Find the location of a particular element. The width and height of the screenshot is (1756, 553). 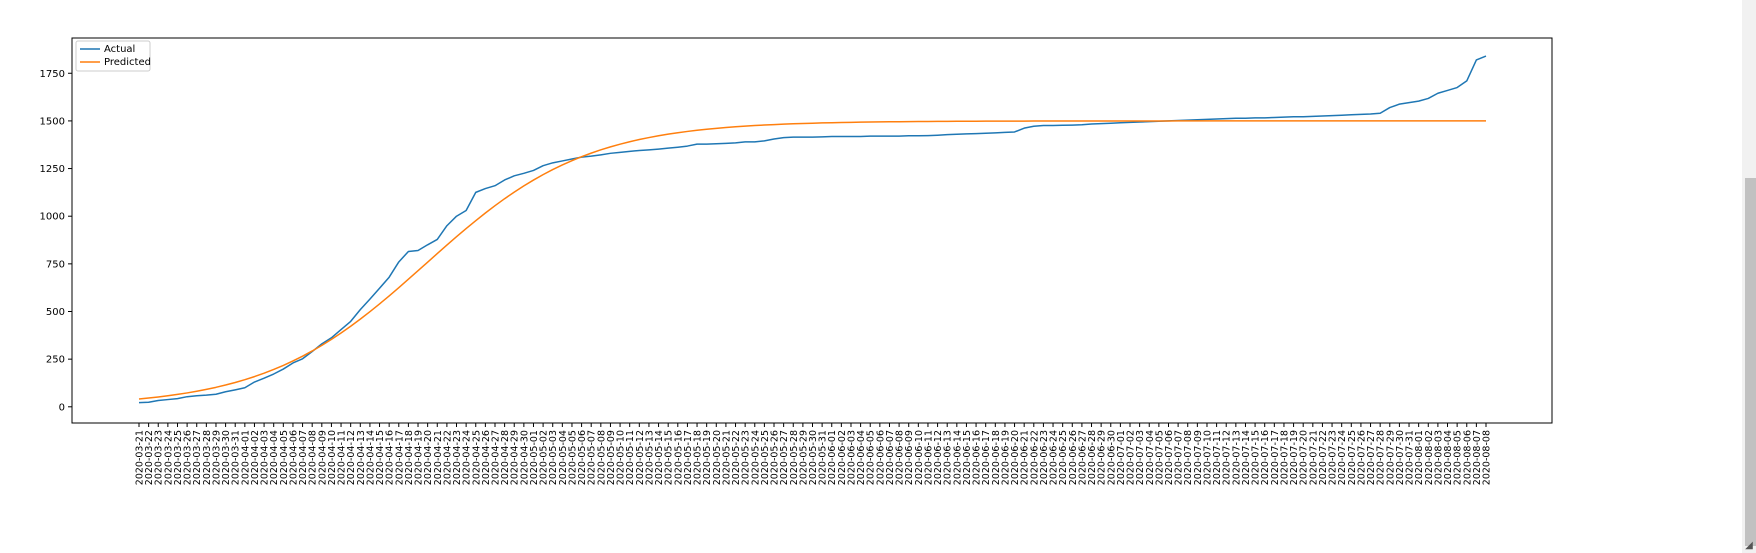

x-tick-label: 2020-06-22 is located at coordinates (1034, 457).